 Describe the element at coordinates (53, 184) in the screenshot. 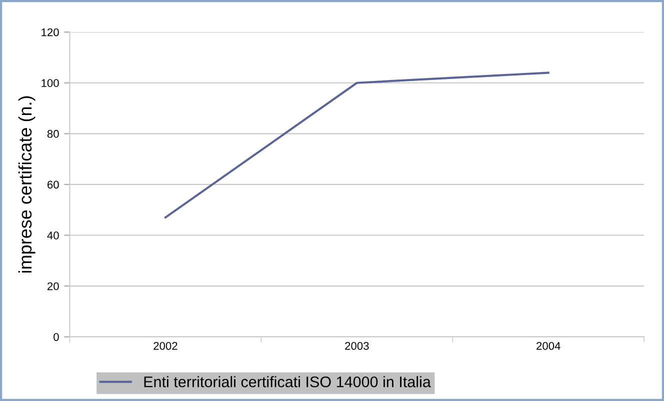

I see `y-tick-label: 60` at that location.